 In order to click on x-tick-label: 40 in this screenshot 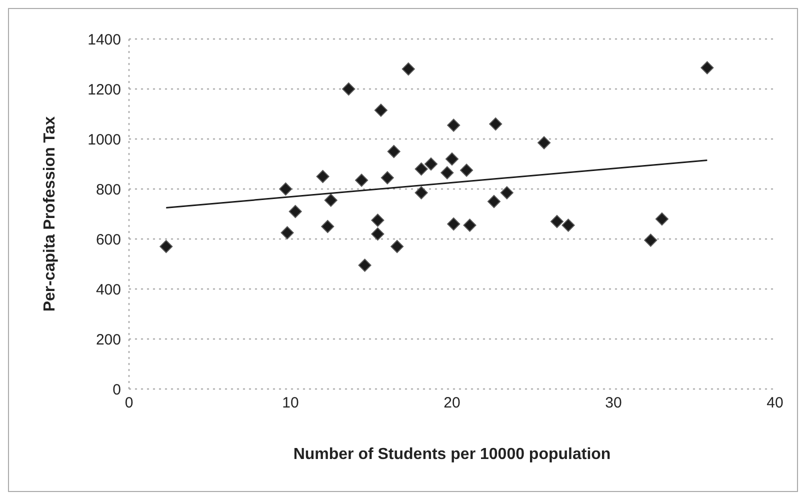, I will do `click(775, 403)`.